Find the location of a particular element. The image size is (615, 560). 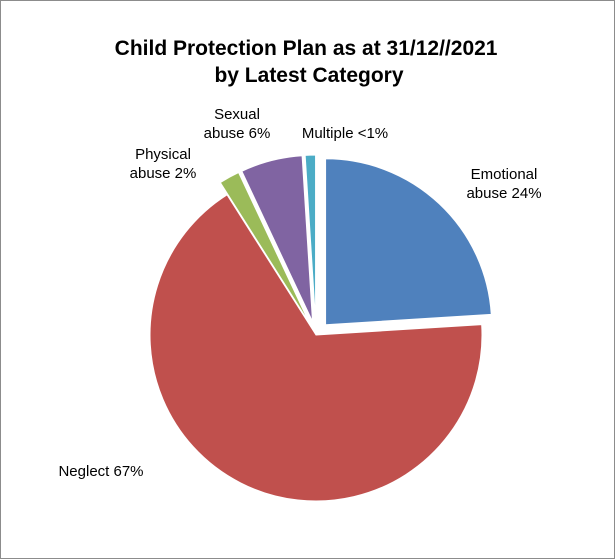

slice-label-neglect-line-1: Neglect 67% is located at coordinates (100, 471).